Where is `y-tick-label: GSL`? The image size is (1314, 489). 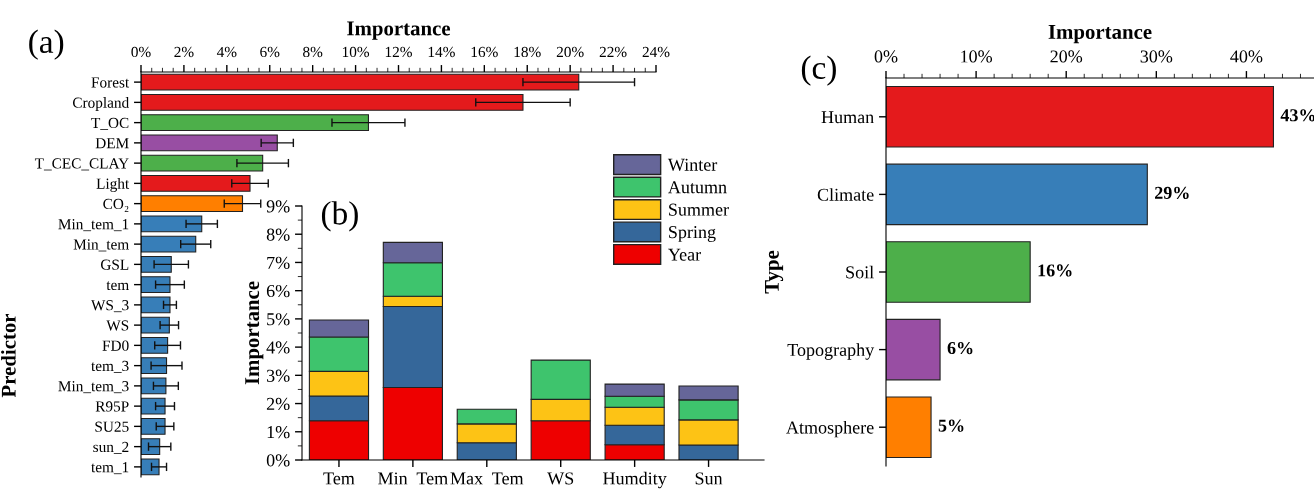 y-tick-label: GSL is located at coordinates (114, 264).